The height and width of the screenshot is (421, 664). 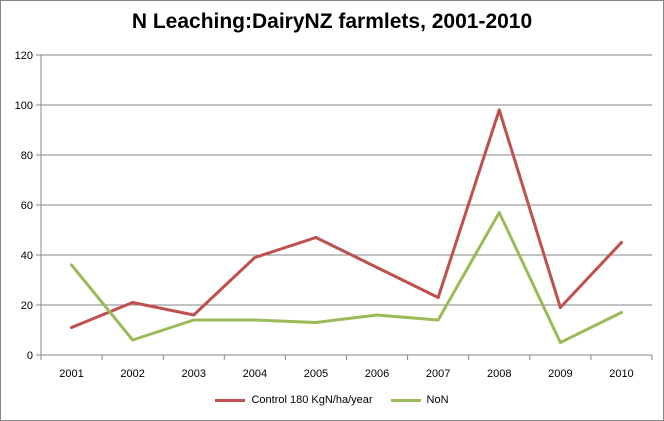 What do you see at coordinates (377, 374) in the screenshot?
I see `x-tick-label: 2006` at bounding box center [377, 374].